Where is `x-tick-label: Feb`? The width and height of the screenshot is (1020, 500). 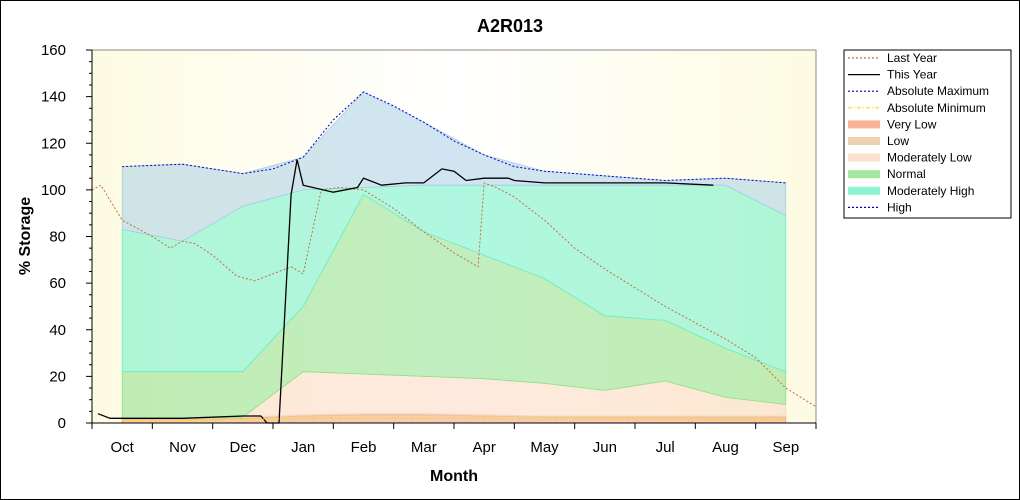 x-tick-label: Feb is located at coordinates (364, 447).